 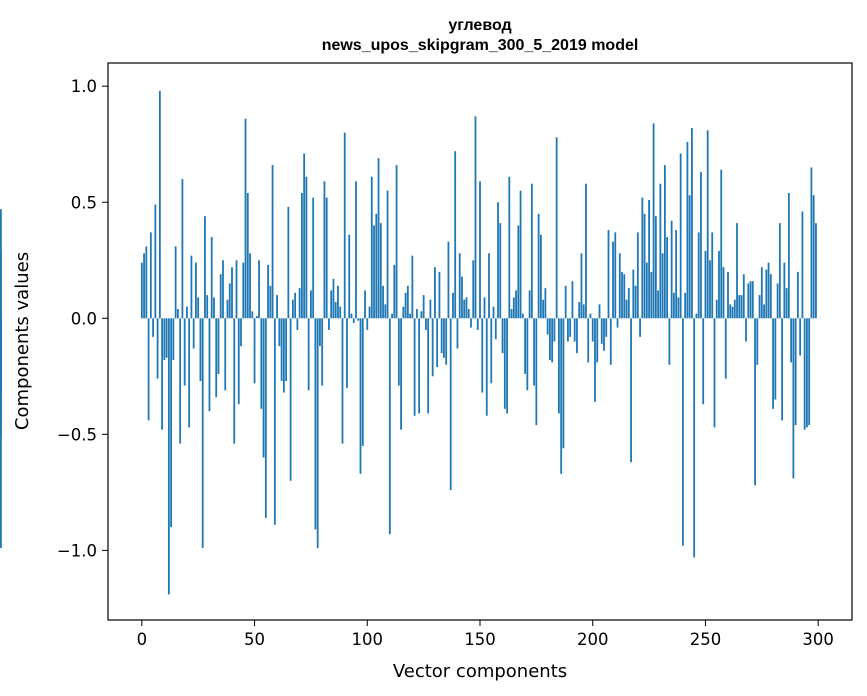 What do you see at coordinates (82, 318) in the screenshot?
I see `y-axis-ticks: −1.0 −0.5 0.0 0.5 1.0` at bounding box center [82, 318].